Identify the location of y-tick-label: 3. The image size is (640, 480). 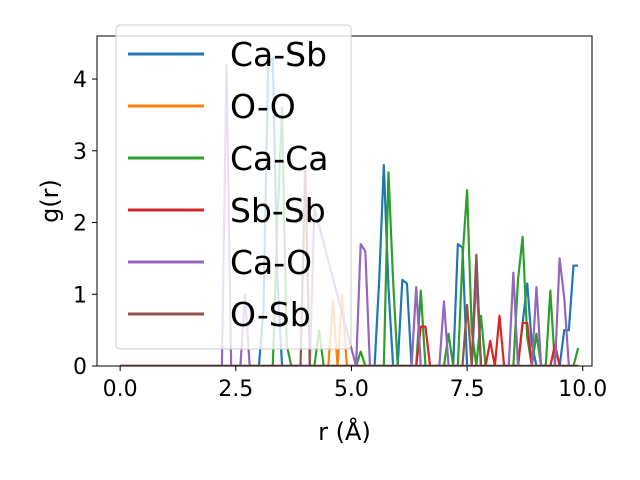
(80, 152).